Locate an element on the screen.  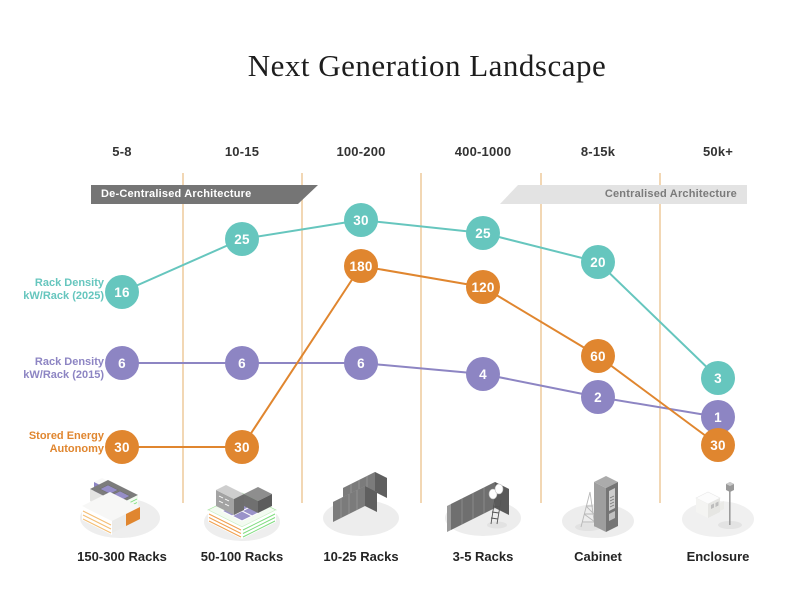
banner-centralised-architecture: Centralised Architecture is located at coordinates (623, 194).